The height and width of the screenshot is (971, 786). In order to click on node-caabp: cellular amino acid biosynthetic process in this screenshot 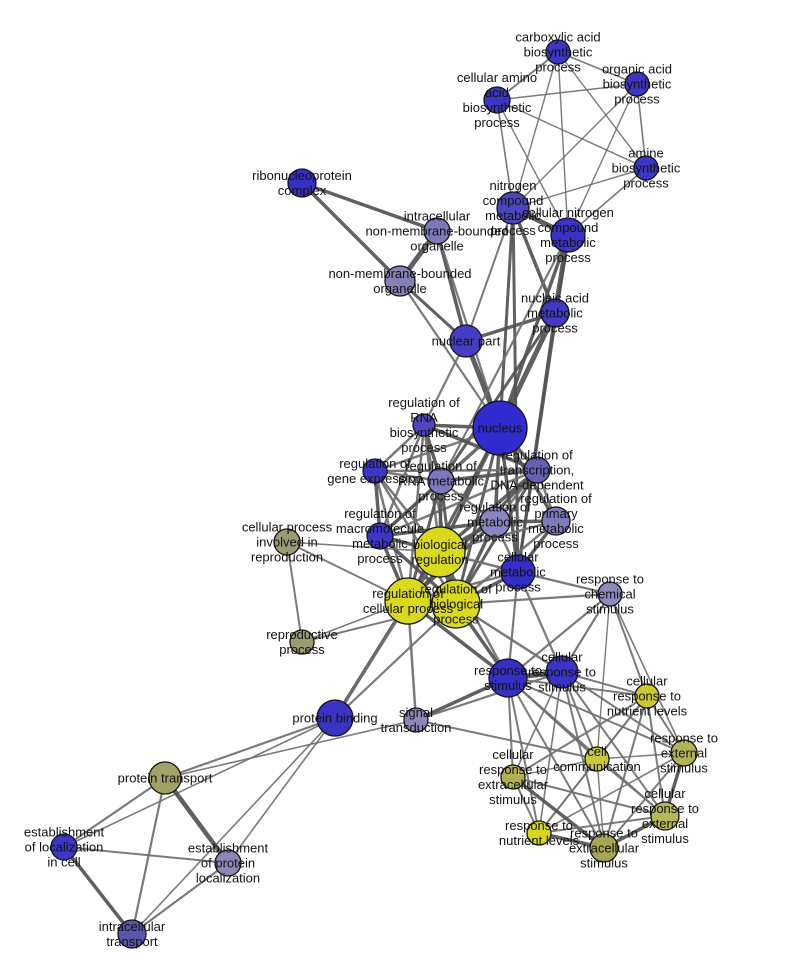, I will do `click(497, 100)`.